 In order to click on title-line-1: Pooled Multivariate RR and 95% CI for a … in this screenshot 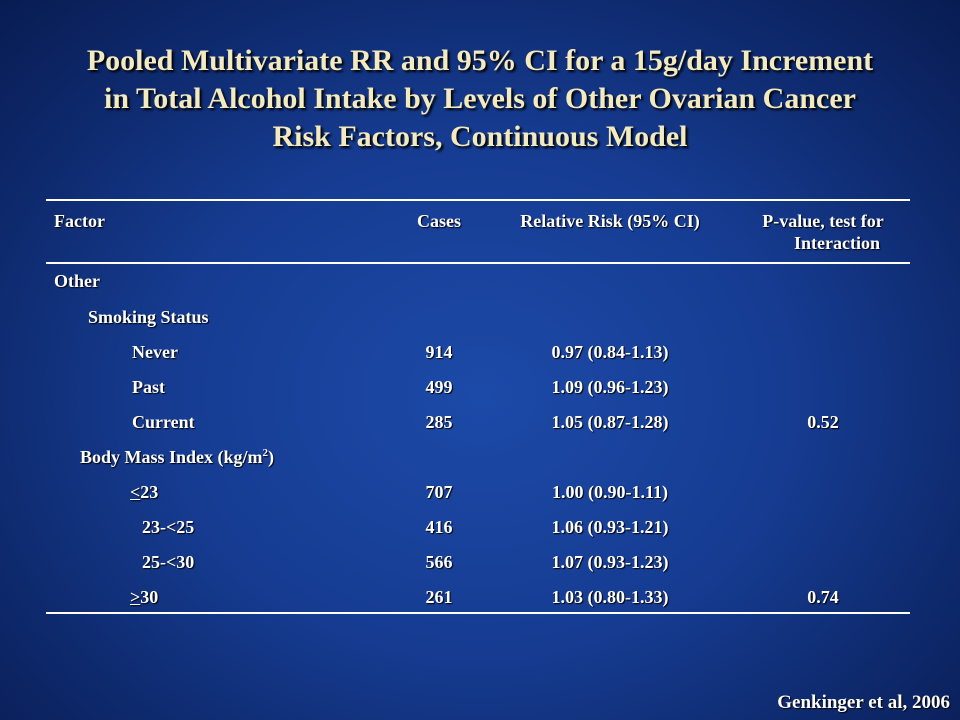, I will do `click(480, 60)`.